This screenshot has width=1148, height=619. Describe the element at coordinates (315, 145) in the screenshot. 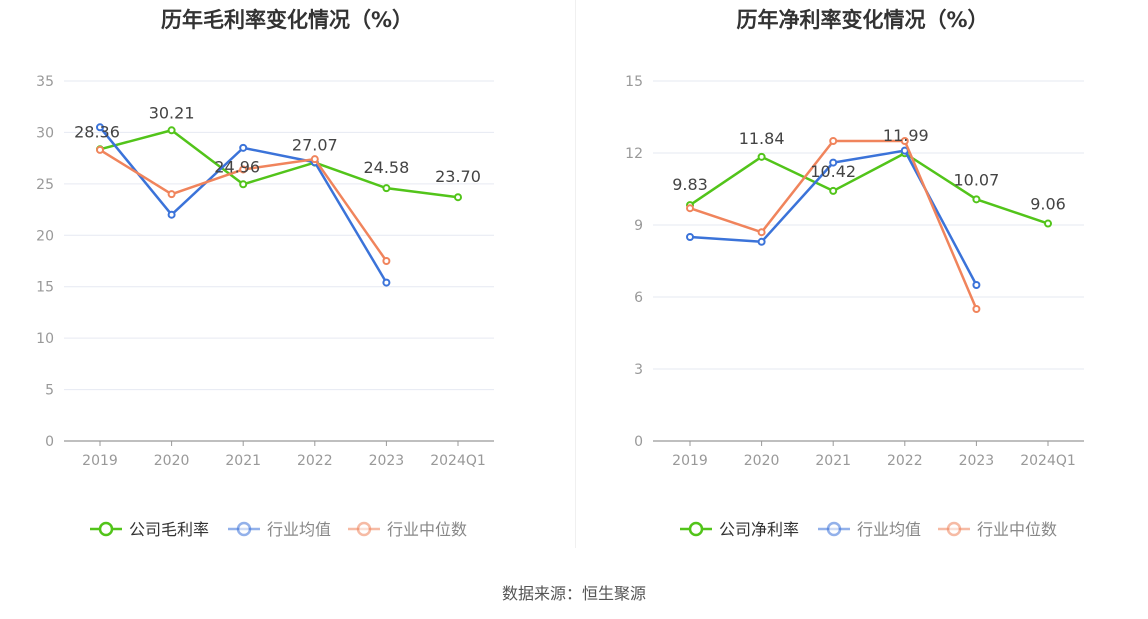

I see `data-label: 27.07` at that location.